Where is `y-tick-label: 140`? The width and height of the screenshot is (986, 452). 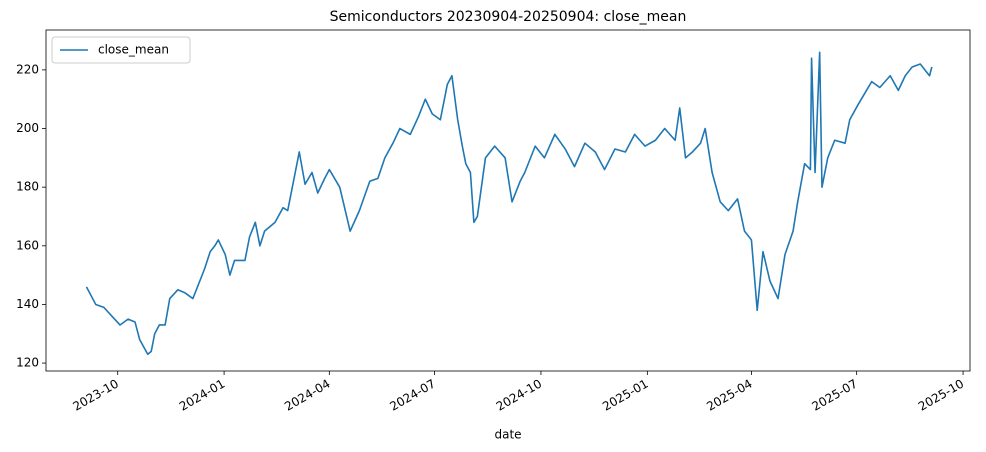 y-tick-label: 140 is located at coordinates (27, 304).